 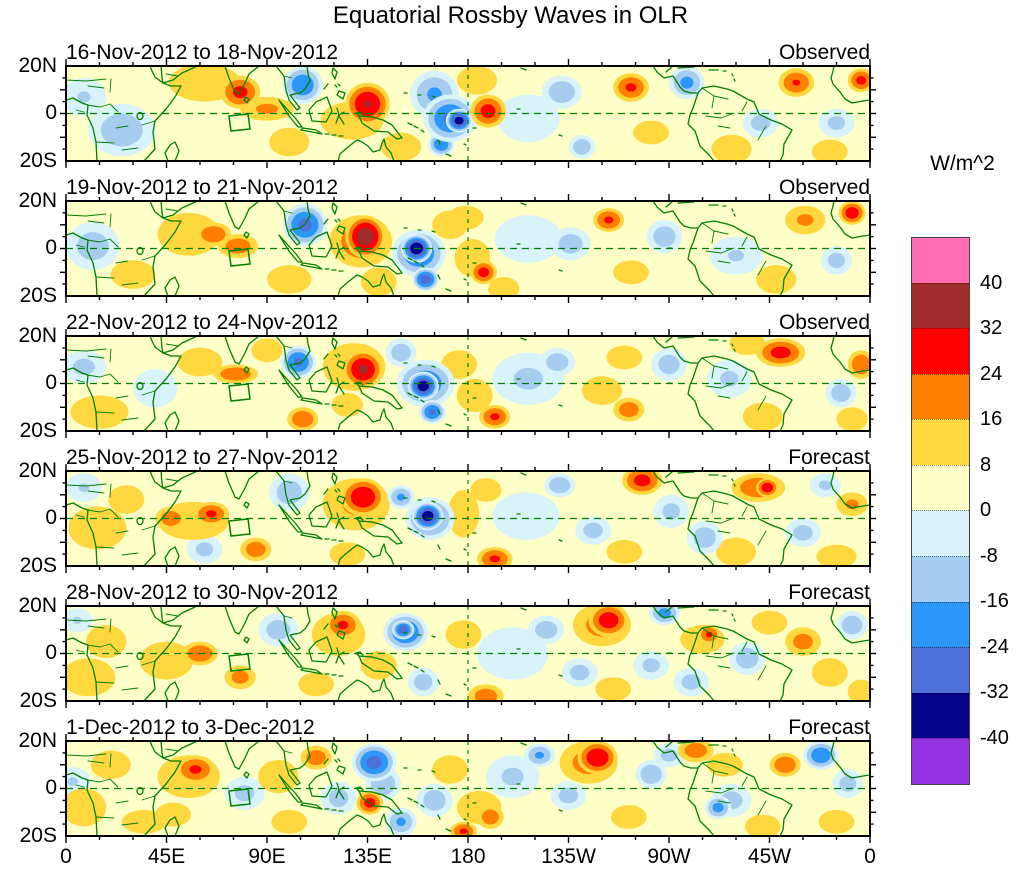 I want to click on panel-header: 16-Nov-2012 to 18-Nov-2012 Observed, so click(x=468, y=52).